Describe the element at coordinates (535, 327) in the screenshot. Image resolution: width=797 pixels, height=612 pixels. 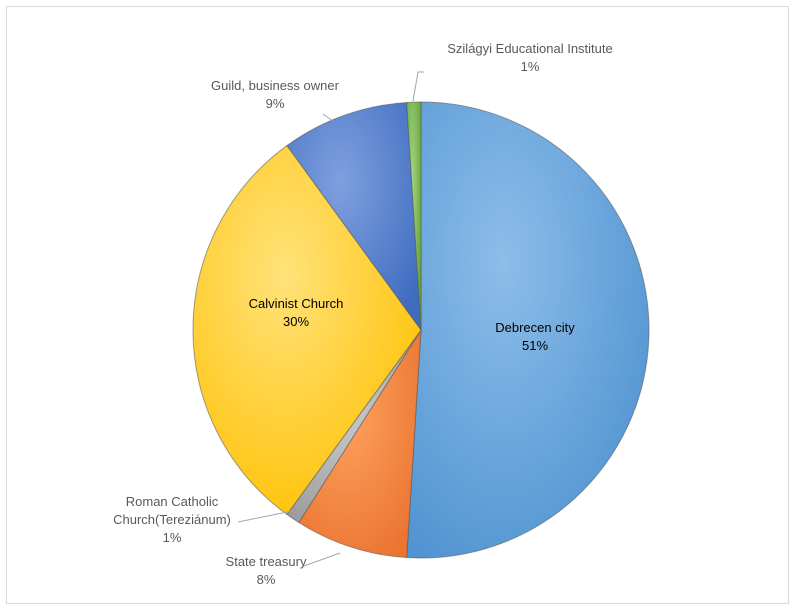
I see `label-debrecen-name: Debrecen city` at that location.